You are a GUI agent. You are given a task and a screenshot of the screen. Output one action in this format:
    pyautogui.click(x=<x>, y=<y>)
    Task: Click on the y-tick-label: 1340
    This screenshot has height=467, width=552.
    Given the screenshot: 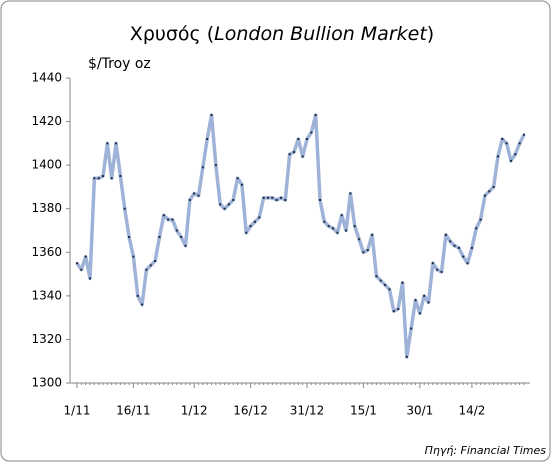 What is the action you would take?
    pyautogui.click(x=46, y=295)
    